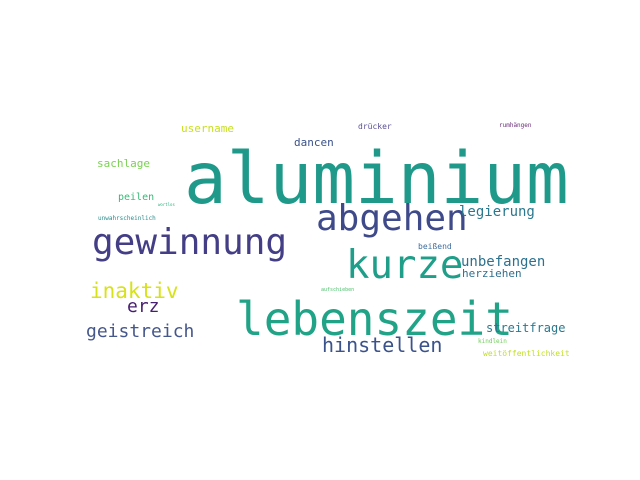 The height and width of the screenshot is (480, 640). What do you see at coordinates (492, 341) in the screenshot?
I see `word-kindlein: kindlein` at bounding box center [492, 341].